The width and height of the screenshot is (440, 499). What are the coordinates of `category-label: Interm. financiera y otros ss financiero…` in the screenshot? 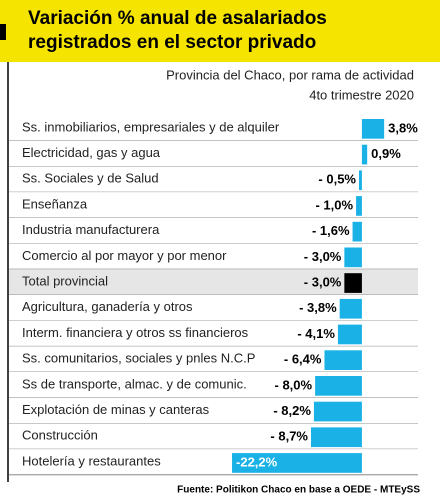 It's located at (135, 332).